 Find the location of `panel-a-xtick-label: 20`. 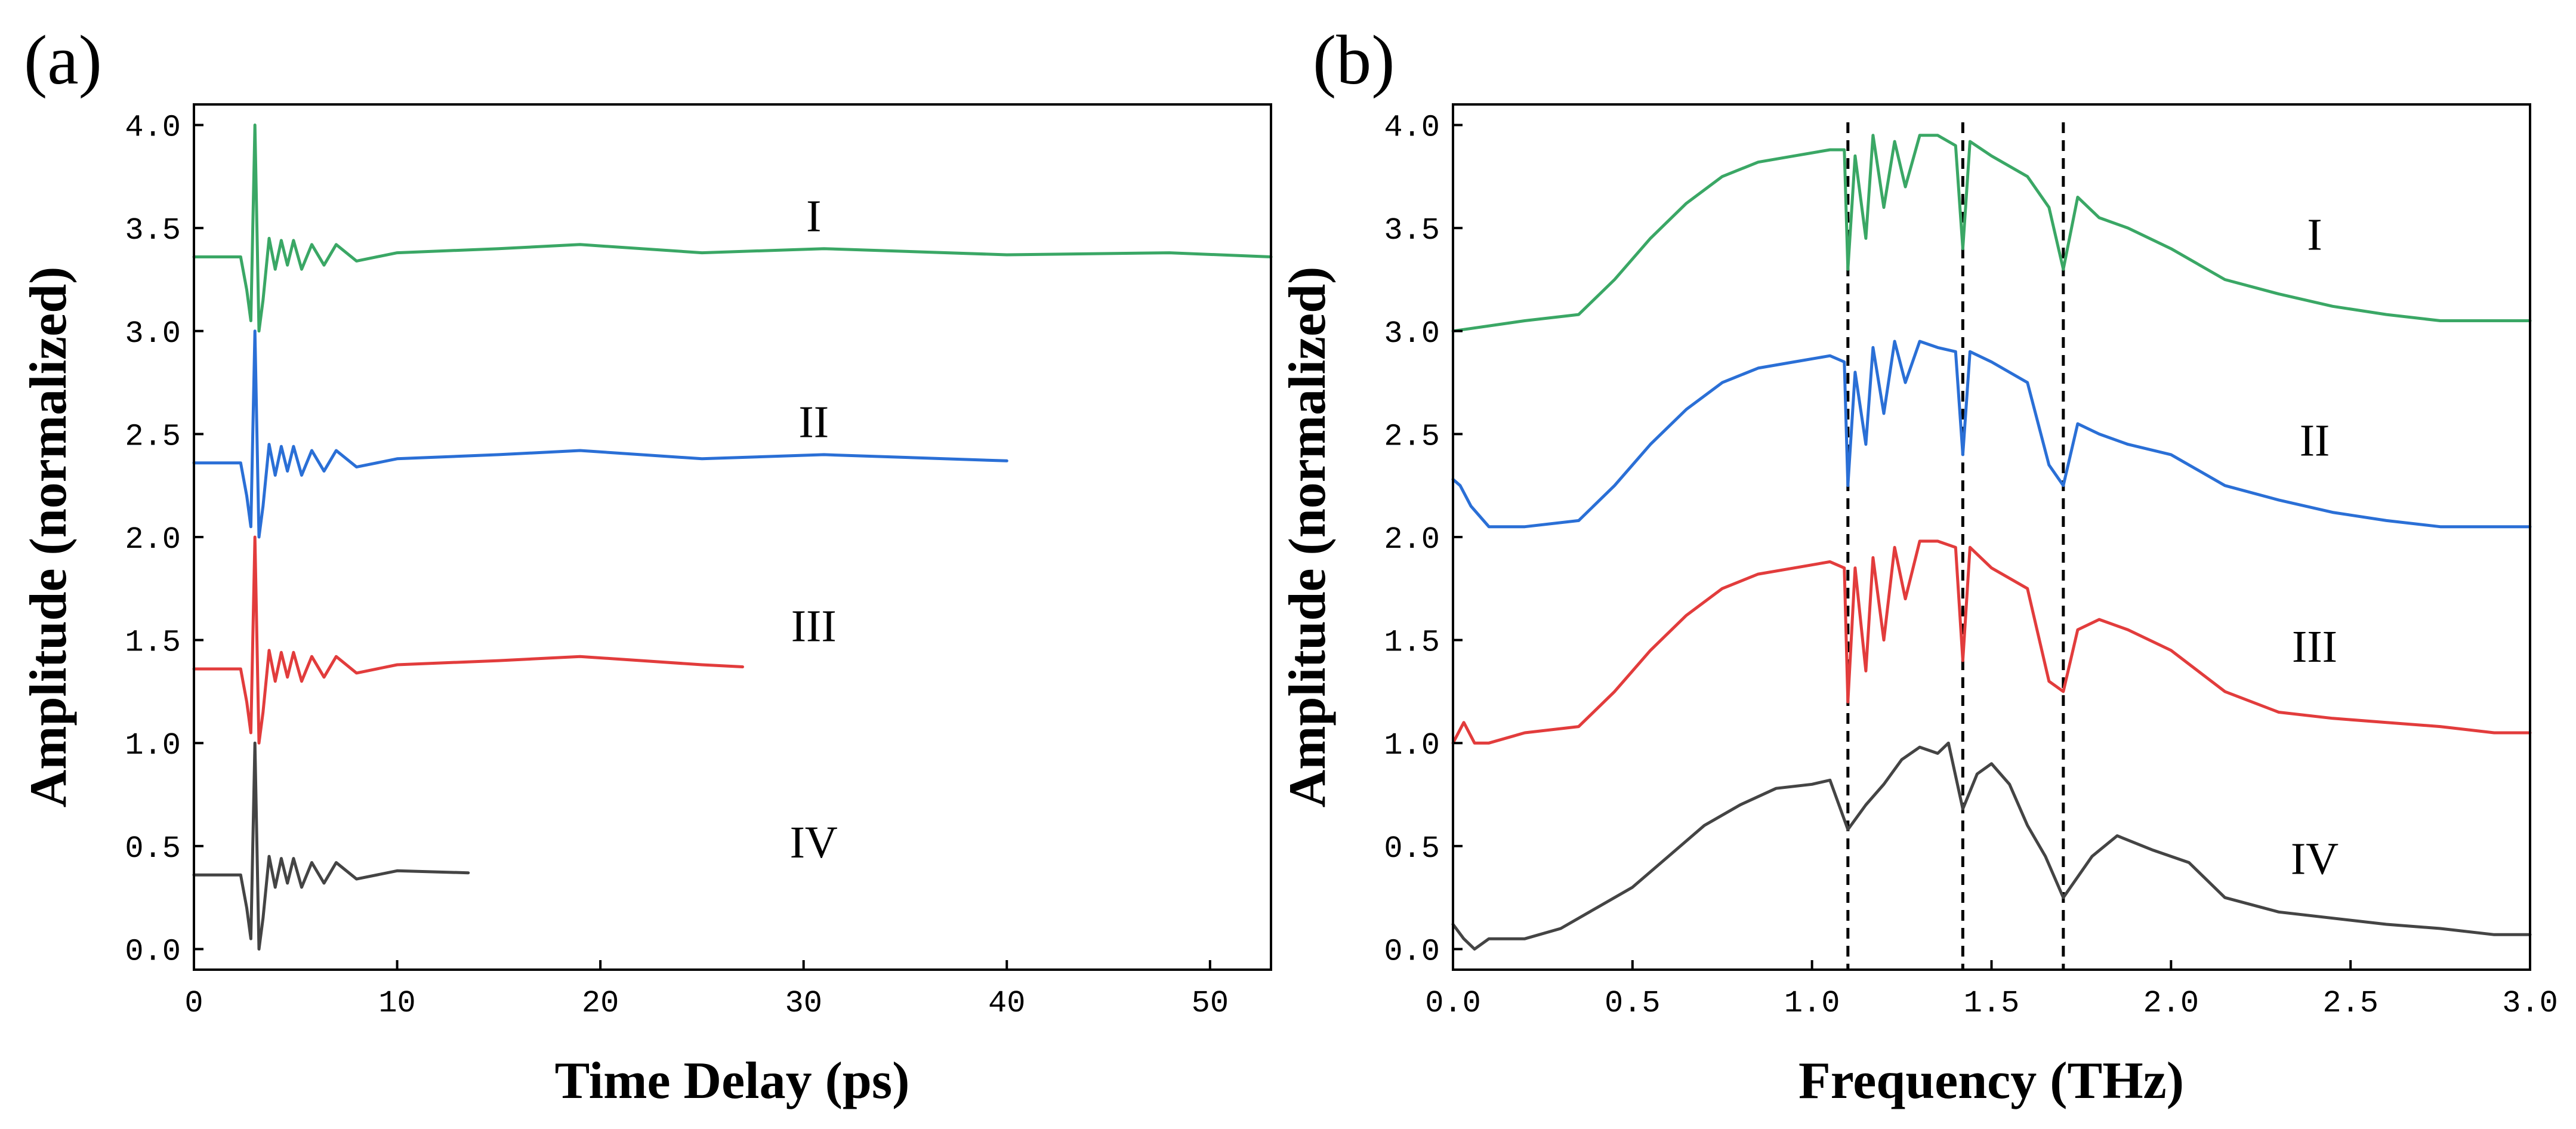

panel-a-xtick-label: 20 is located at coordinates (601, 1003).